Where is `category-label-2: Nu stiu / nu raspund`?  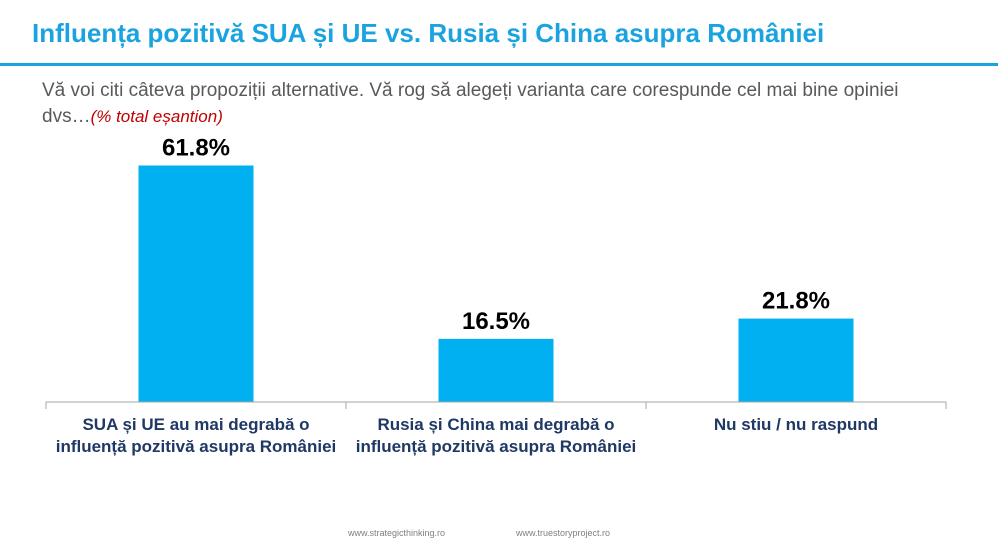
category-label-2: Nu stiu / nu raspund is located at coordinates (796, 424).